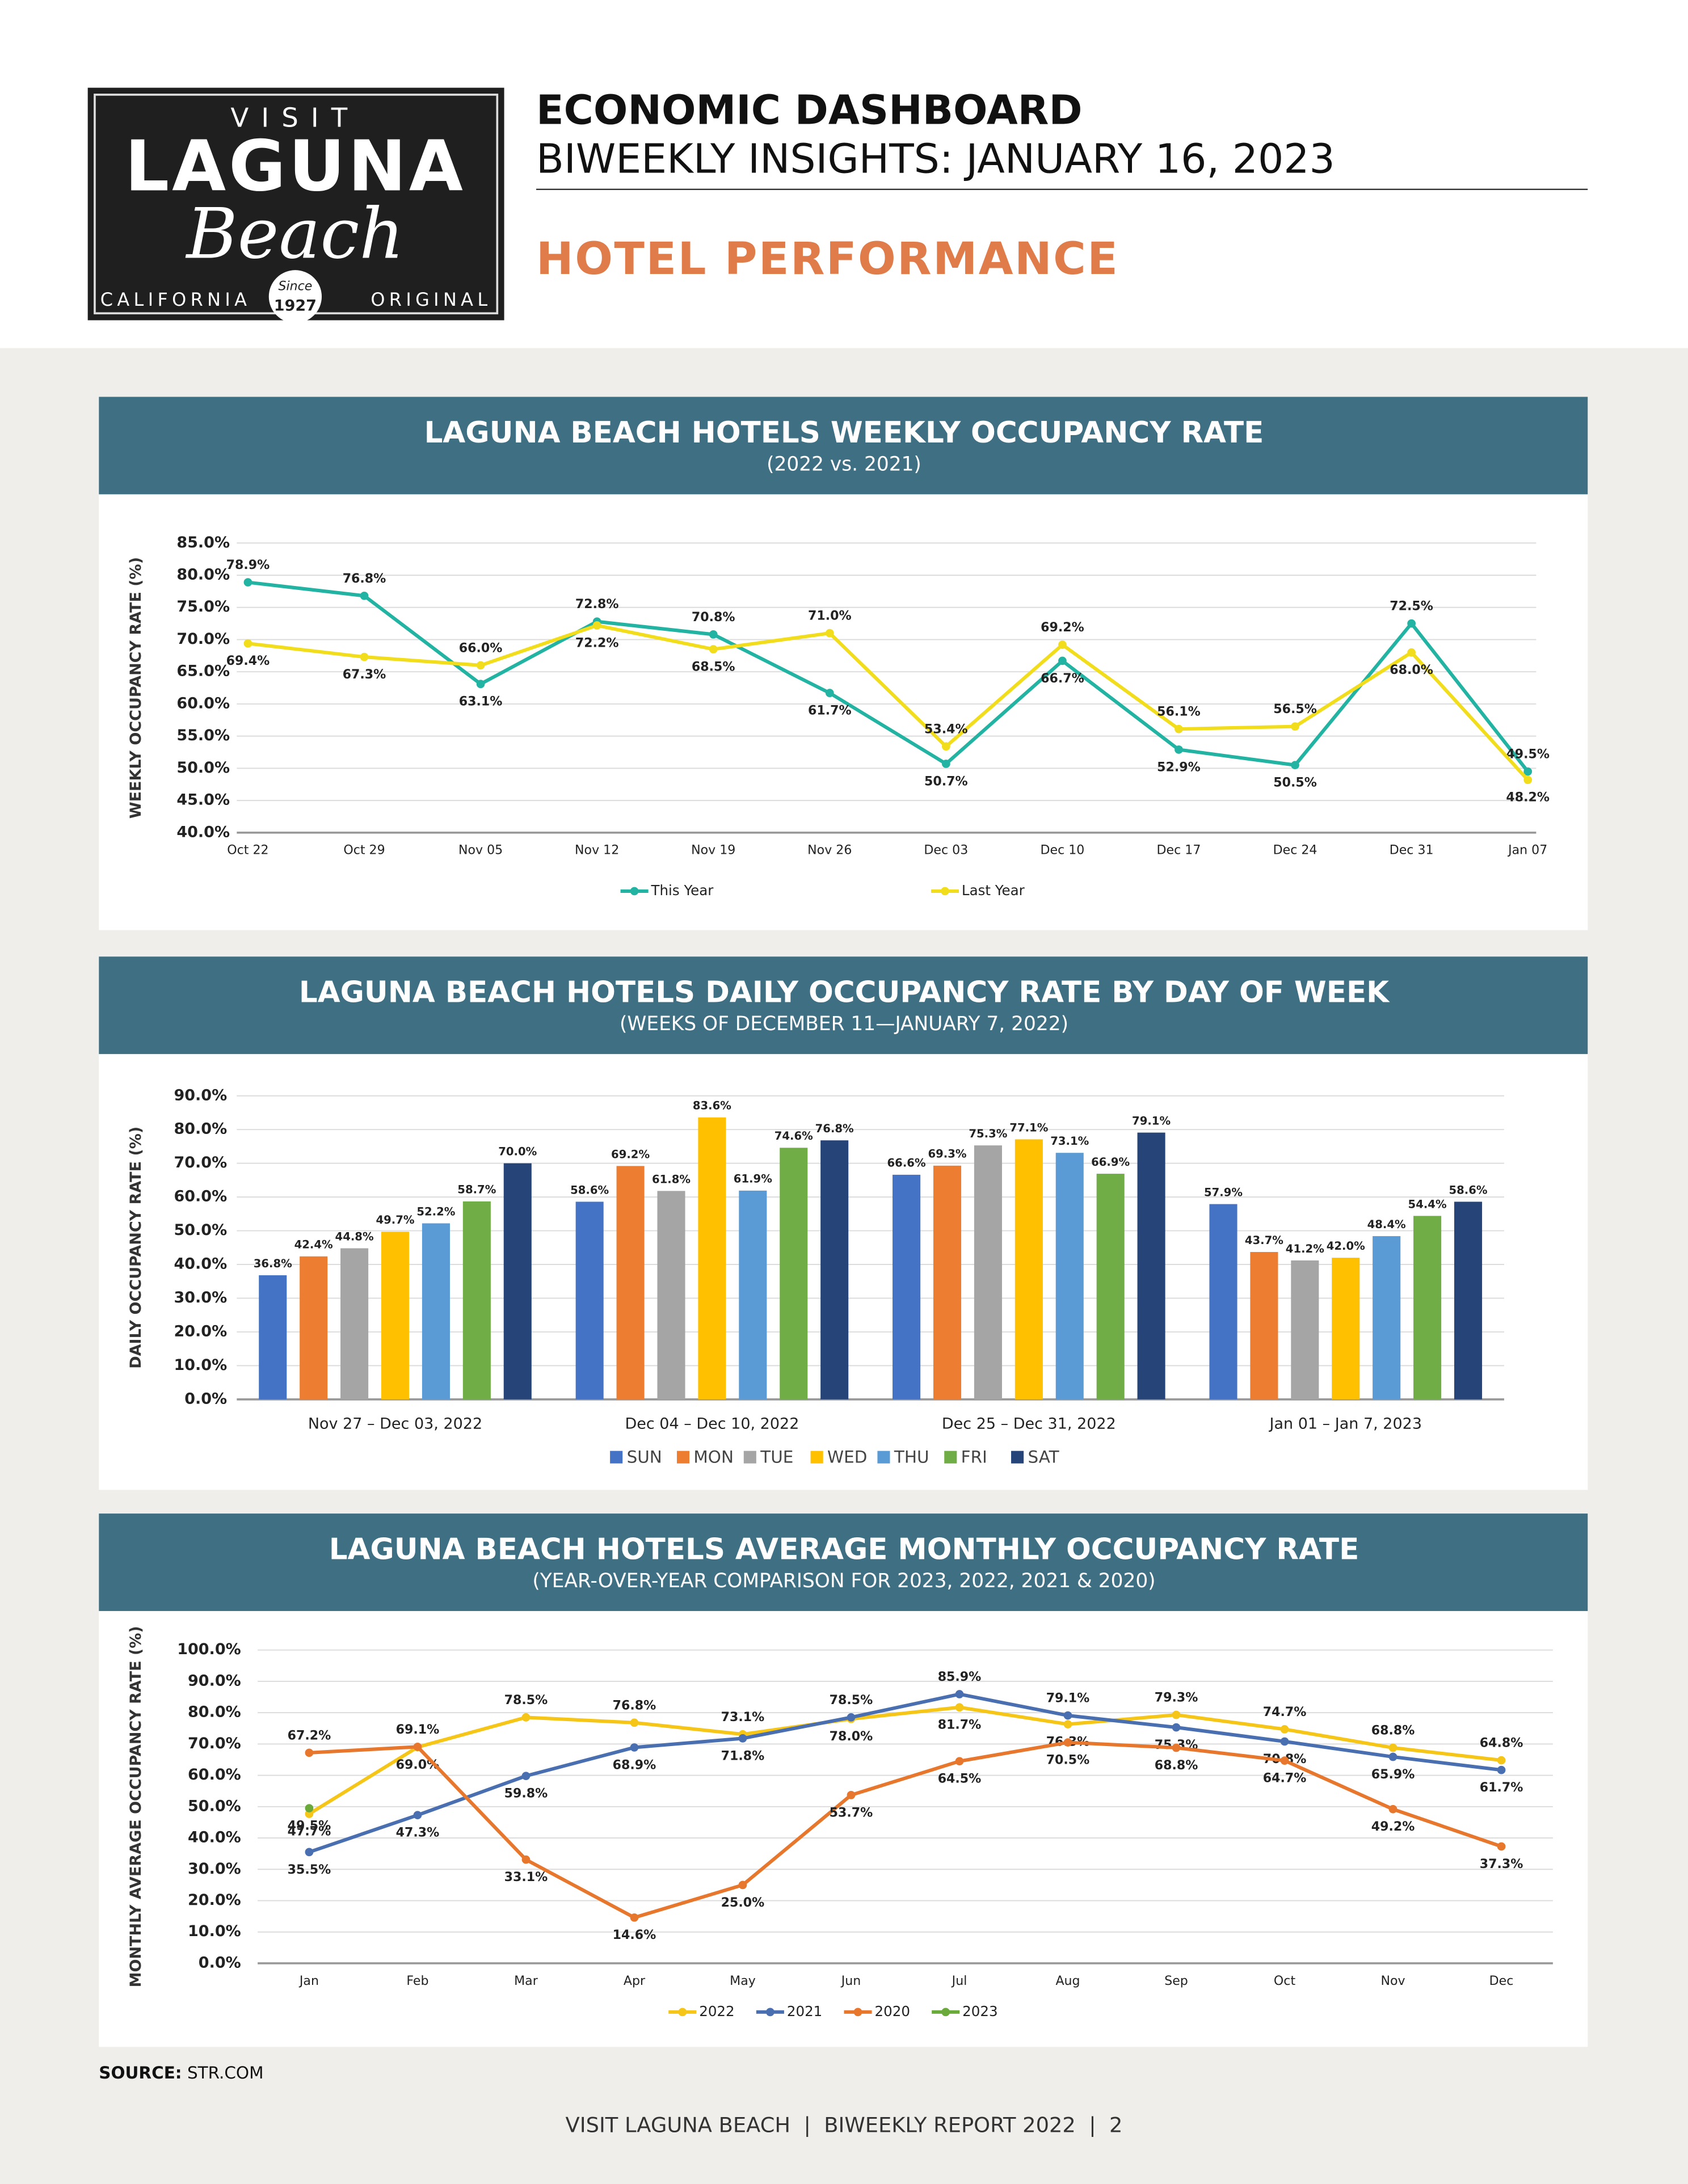 The width and height of the screenshot is (1688, 2184). Describe the element at coordinates (395, 1424) in the screenshot. I see `x-tick-label: Nov 27 – Dec 03, 2022` at that location.